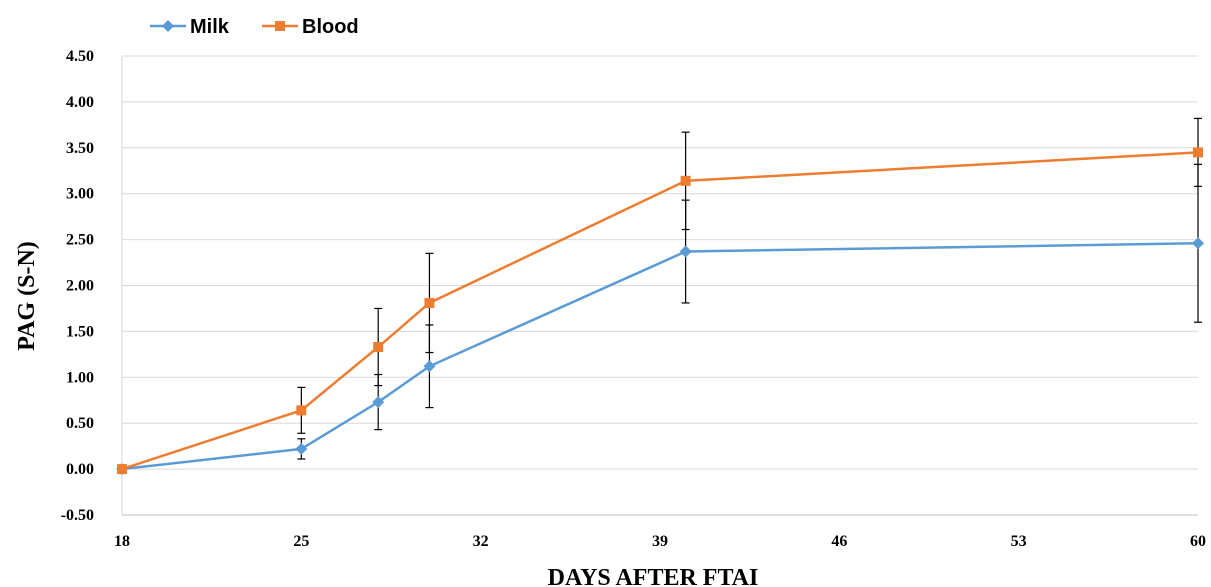 Image resolution: width=1211 pixels, height=587 pixels. What do you see at coordinates (481, 541) in the screenshot?
I see `x-tick-label: 32` at bounding box center [481, 541].